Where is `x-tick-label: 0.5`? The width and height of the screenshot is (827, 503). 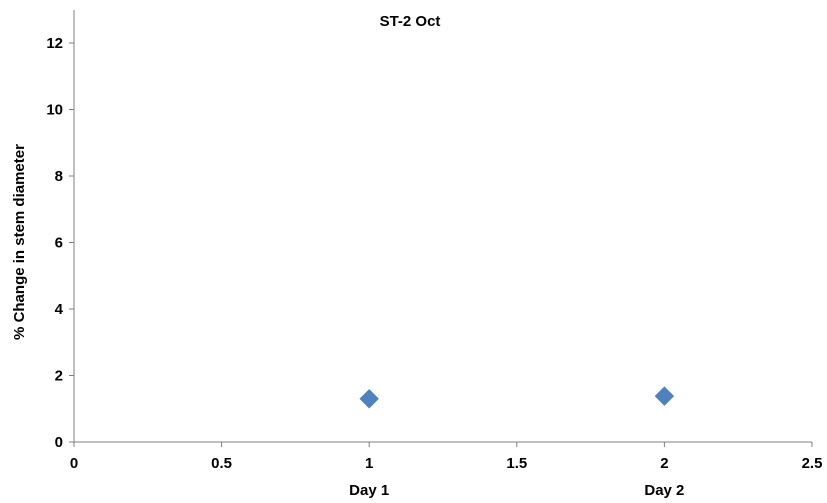
x-tick-label: 0.5 is located at coordinates (221, 463).